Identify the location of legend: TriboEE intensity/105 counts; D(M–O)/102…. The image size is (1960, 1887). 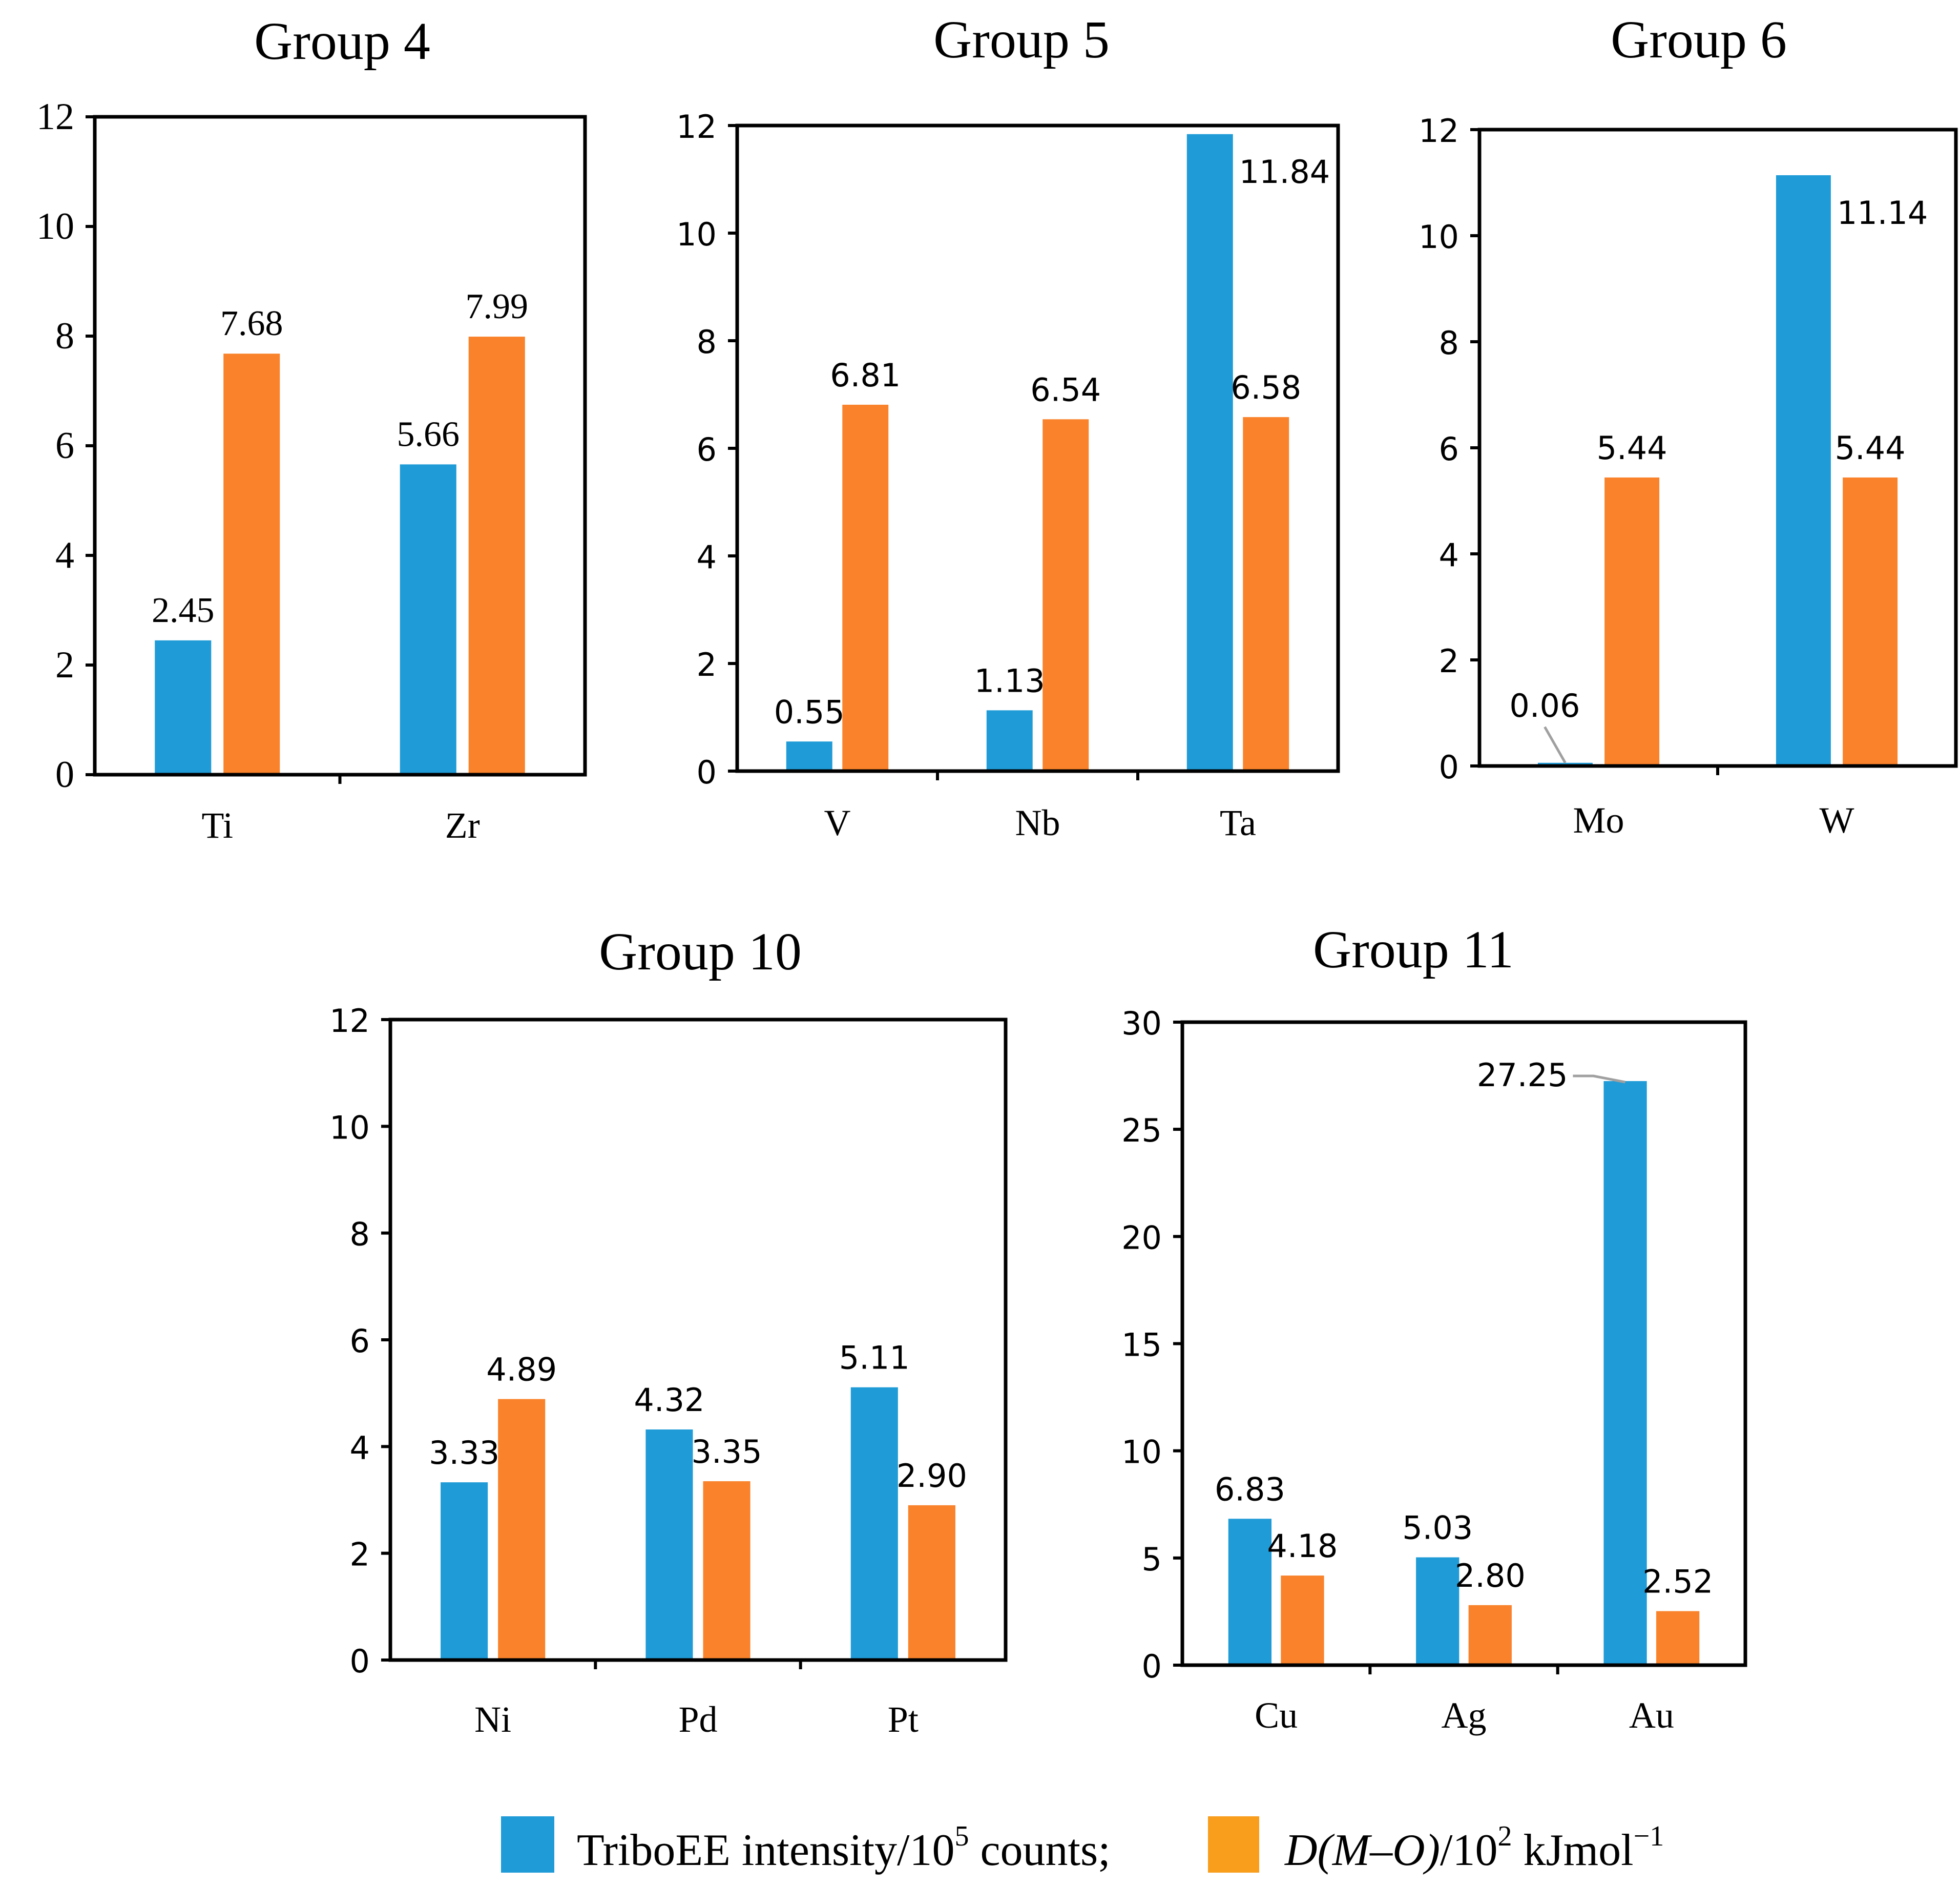
(1082, 1845).